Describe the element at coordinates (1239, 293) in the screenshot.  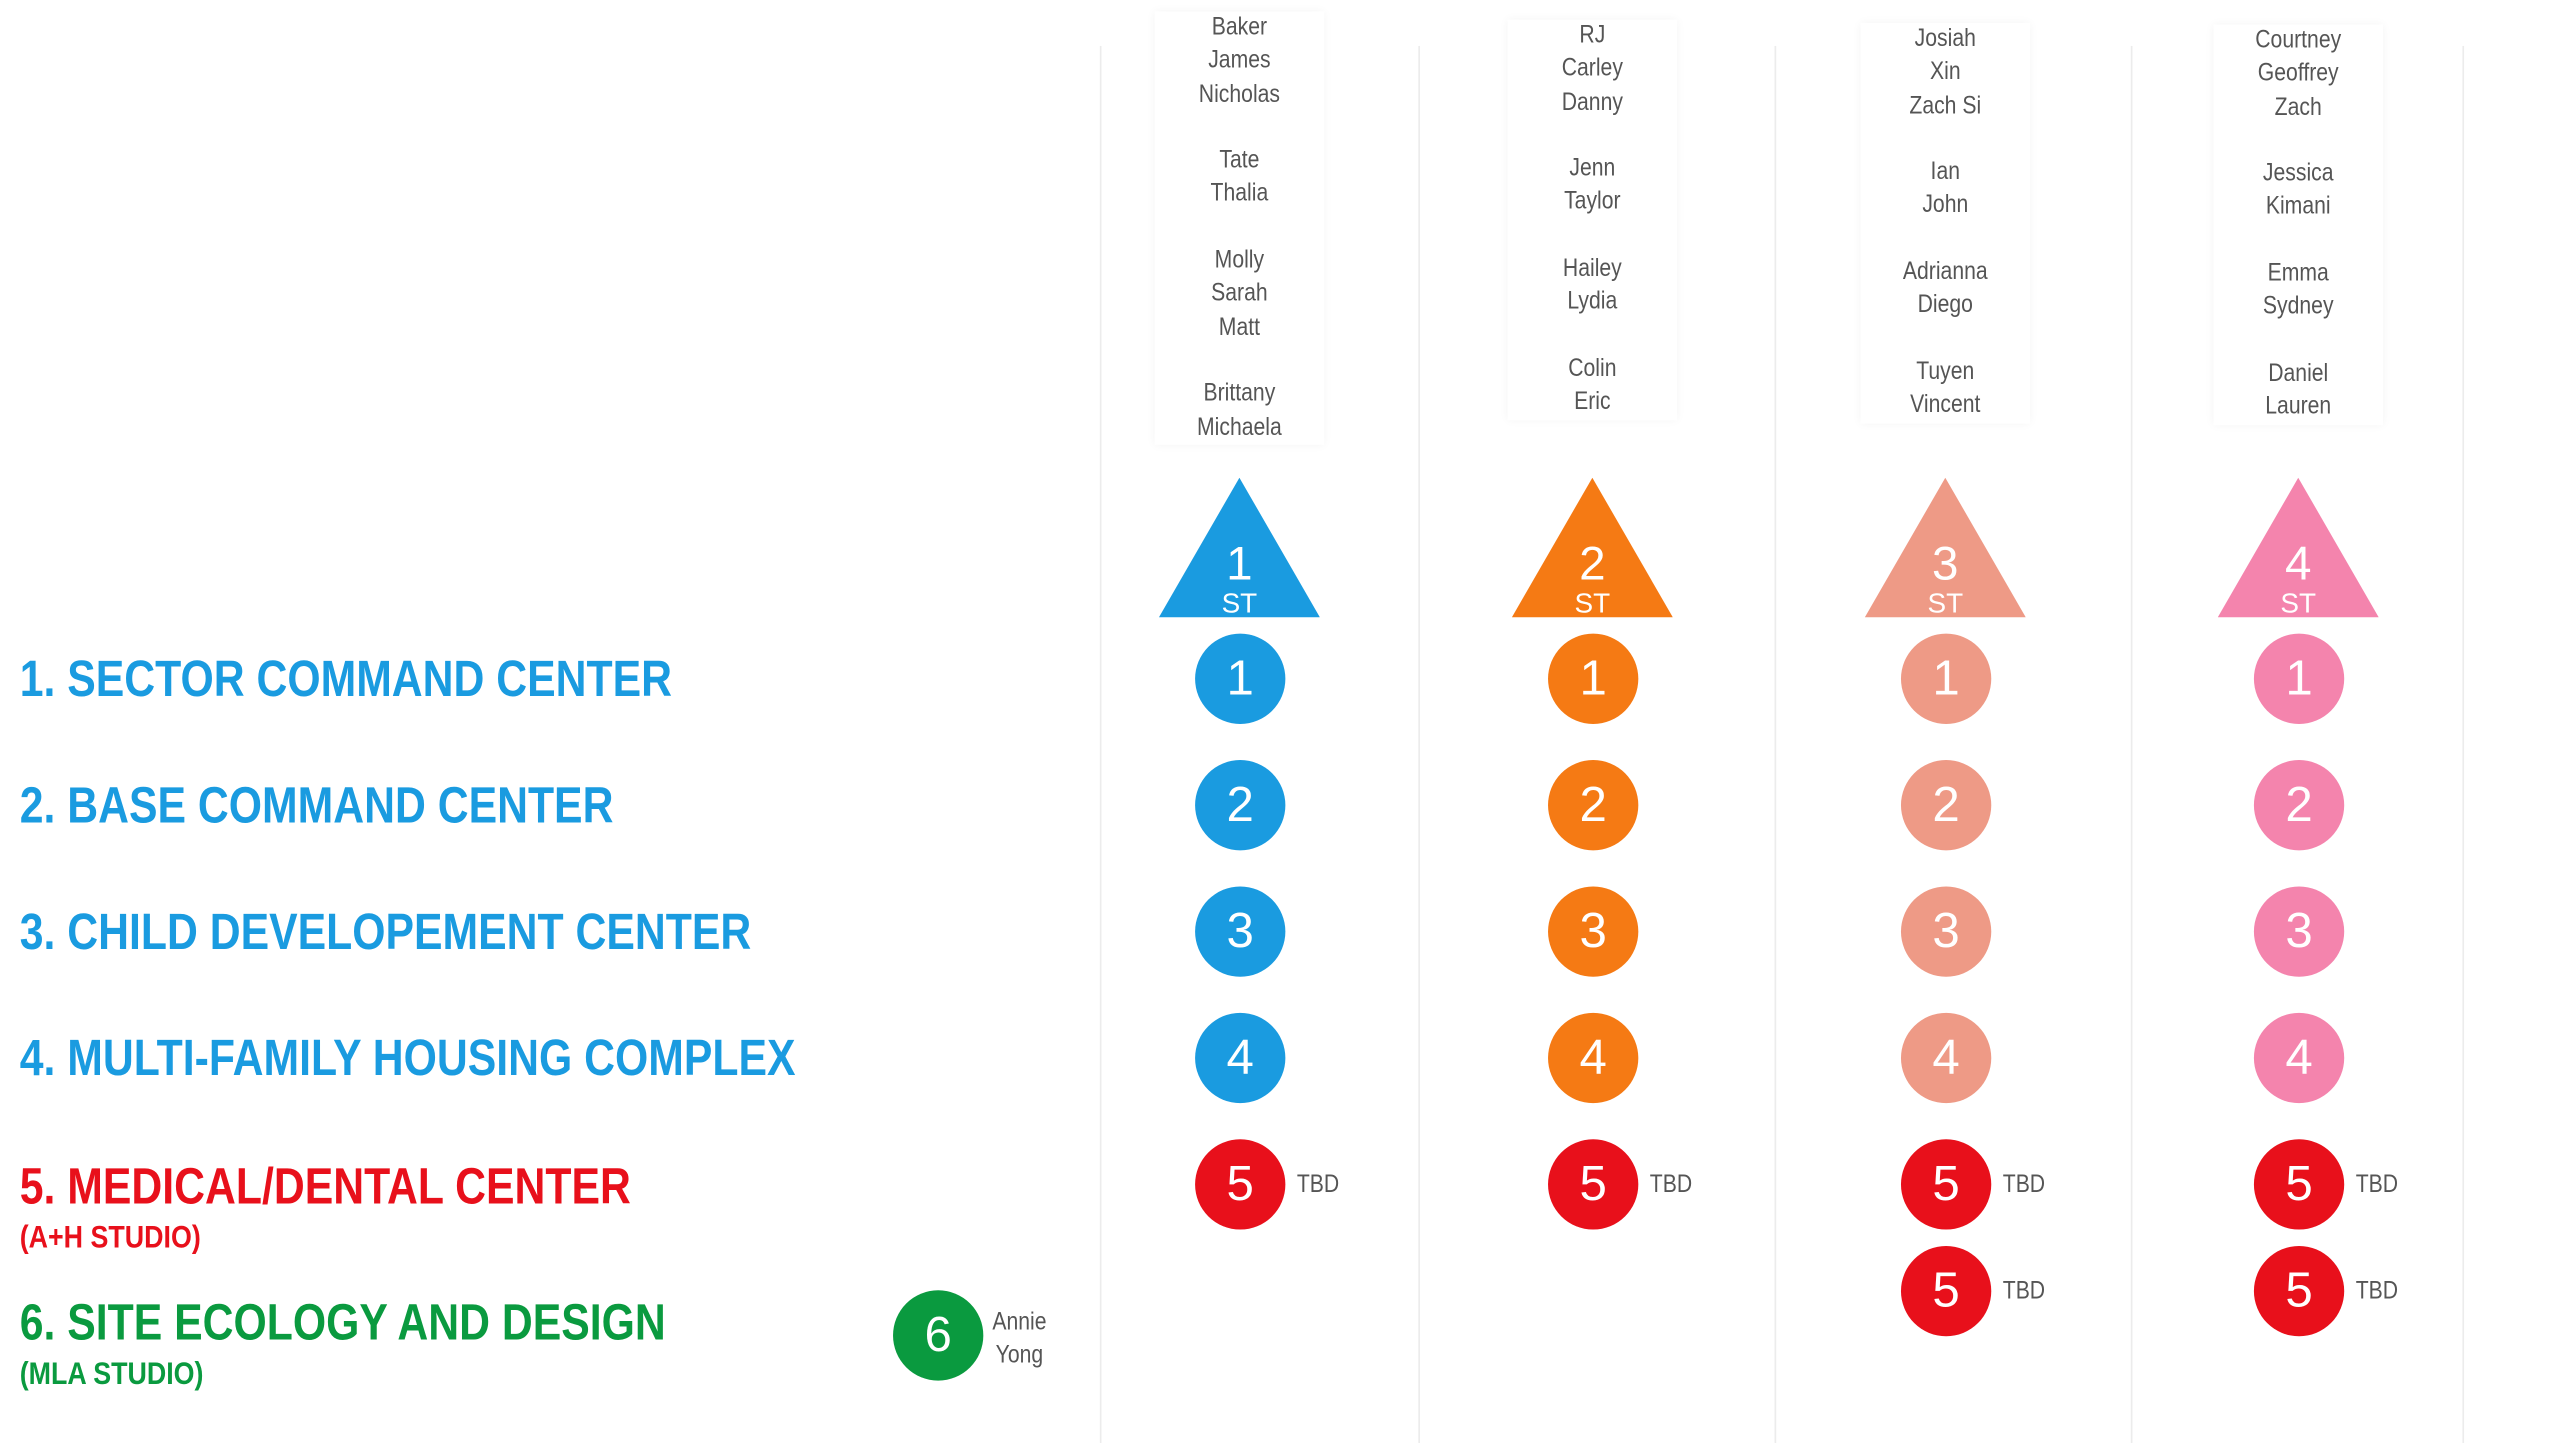
I see `team-member-name: Sarah` at that location.